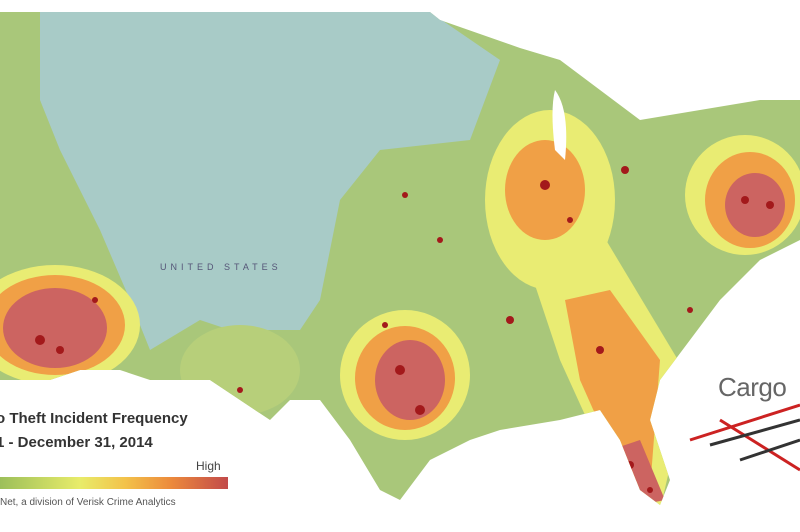  I want to click on country-label: UNITED STATES, so click(221, 267).